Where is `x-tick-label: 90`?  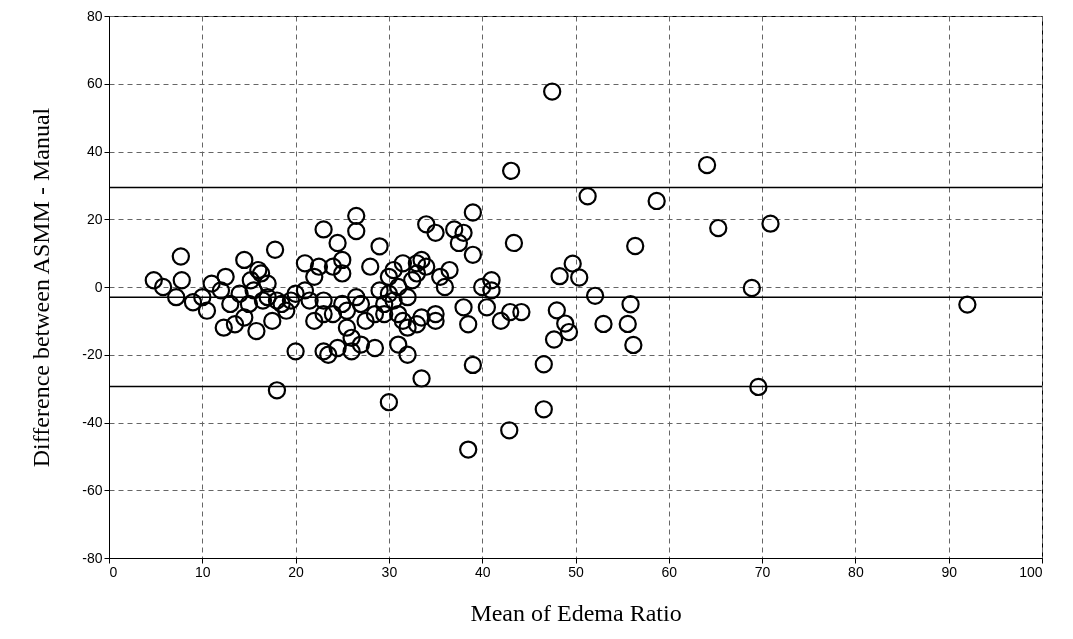
x-tick-label: 90 is located at coordinates (949, 571).